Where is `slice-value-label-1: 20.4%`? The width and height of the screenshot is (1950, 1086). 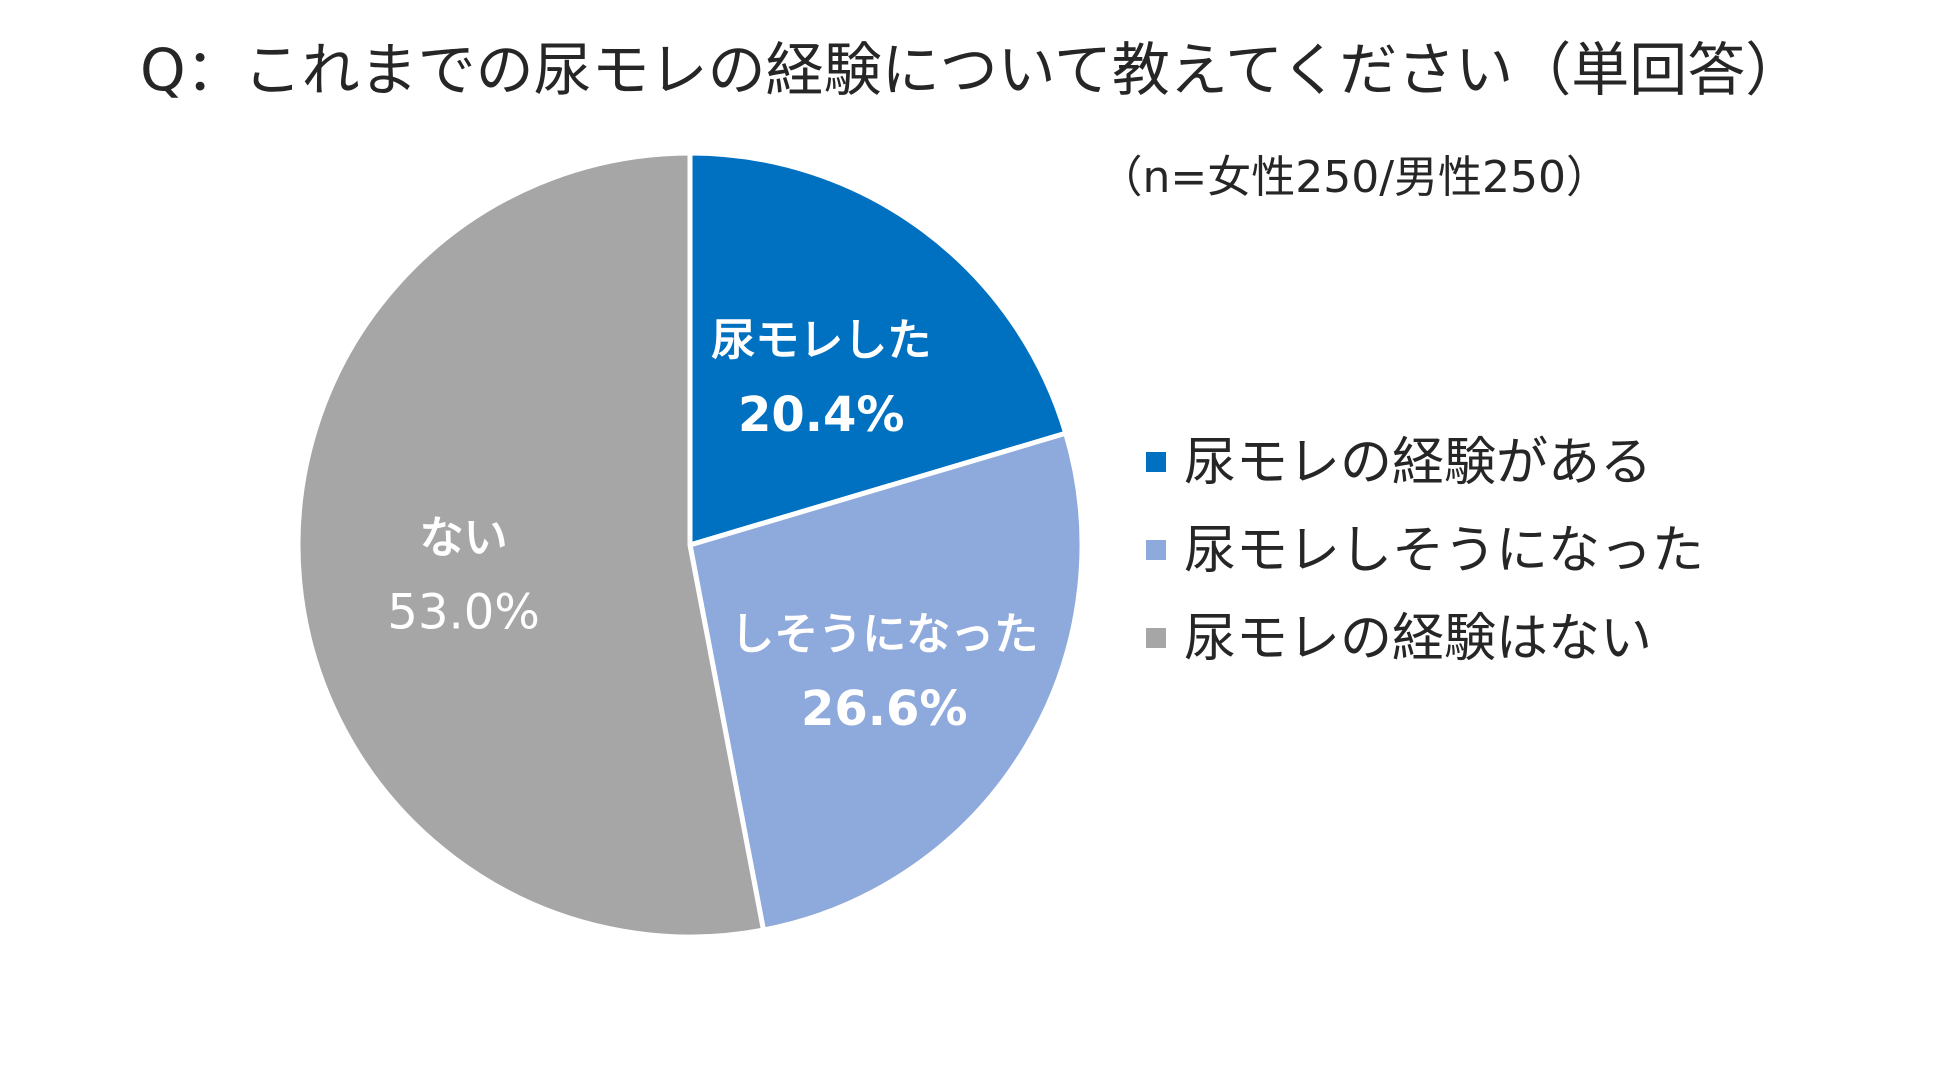 slice-value-label-1: 20.4% is located at coordinates (821, 415).